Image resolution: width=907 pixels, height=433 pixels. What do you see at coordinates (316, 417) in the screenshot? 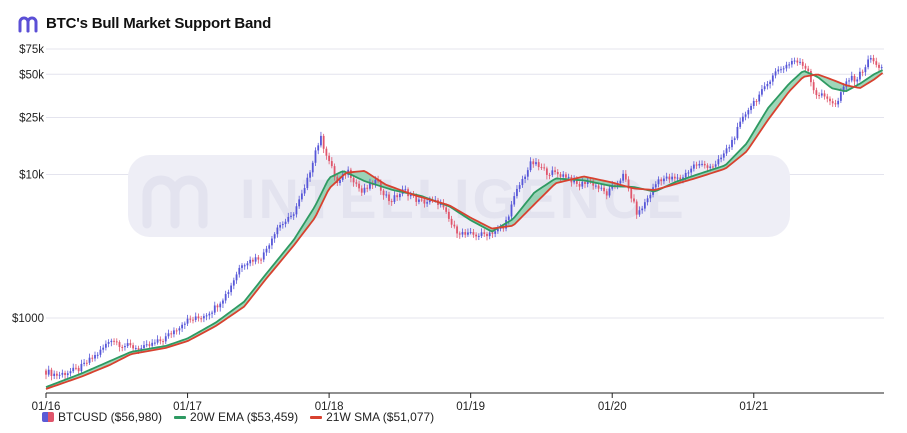
I see `sma-line-icon` at bounding box center [316, 417].